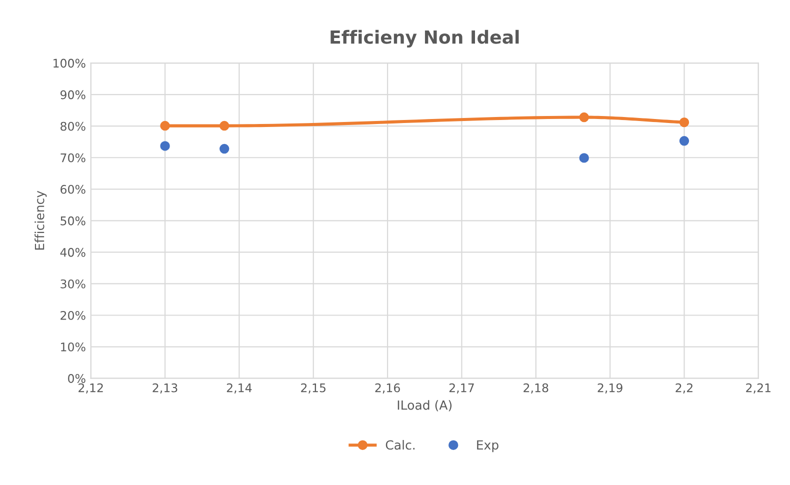 This screenshot has height=485, width=790. What do you see at coordinates (536, 388) in the screenshot?
I see `x-tick-label: 2,18` at bounding box center [536, 388].